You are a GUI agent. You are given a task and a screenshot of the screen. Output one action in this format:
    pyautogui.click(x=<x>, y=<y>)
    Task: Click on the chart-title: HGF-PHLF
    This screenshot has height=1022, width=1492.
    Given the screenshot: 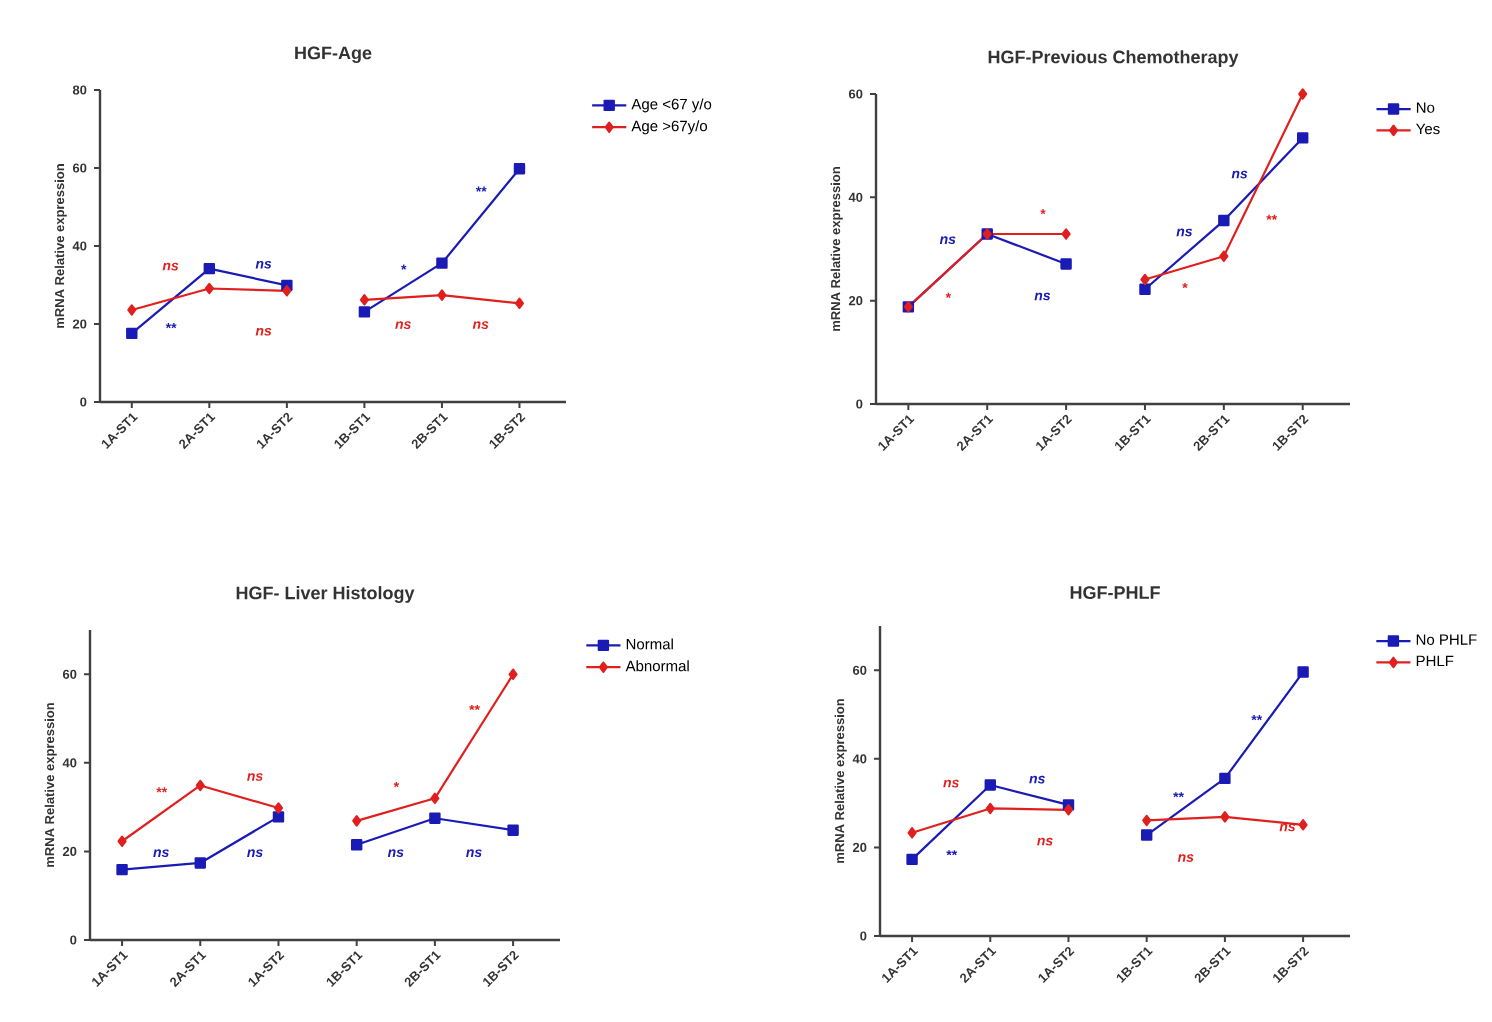 What is the action you would take?
    pyautogui.click(x=1115, y=592)
    